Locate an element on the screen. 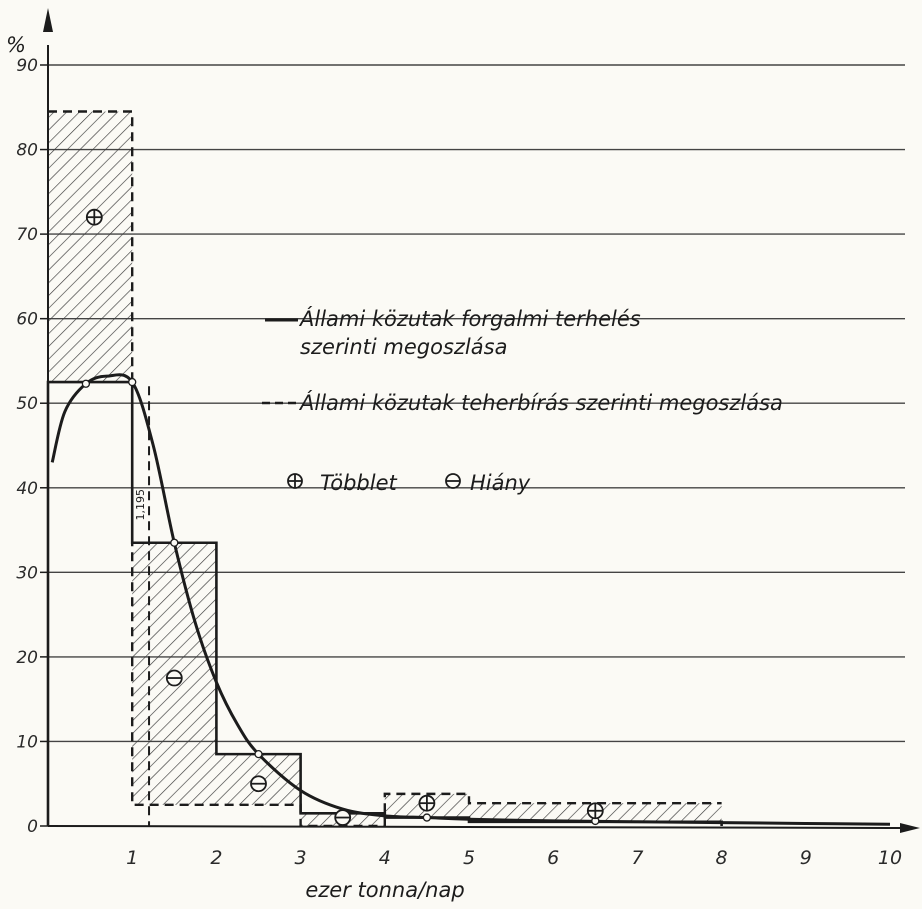  x-tick-label: 1 is located at coordinates (132, 858).